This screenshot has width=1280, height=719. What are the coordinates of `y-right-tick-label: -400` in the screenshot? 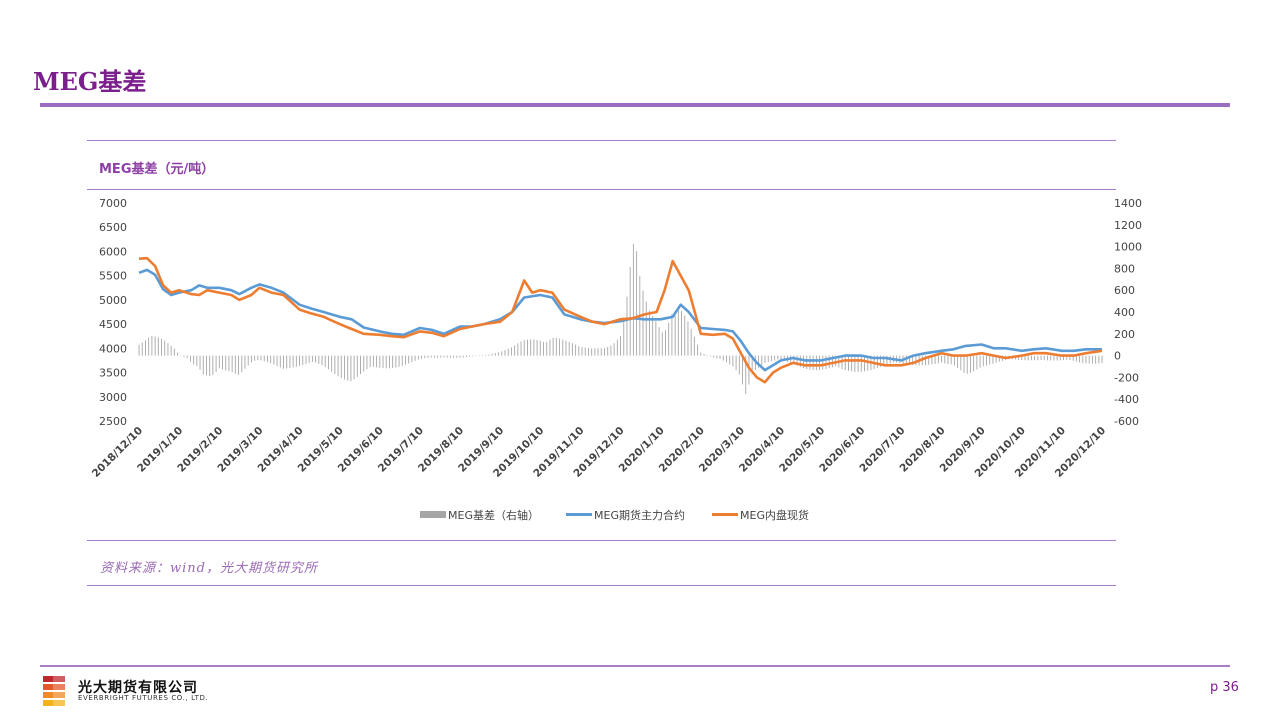 It's located at (1126, 399).